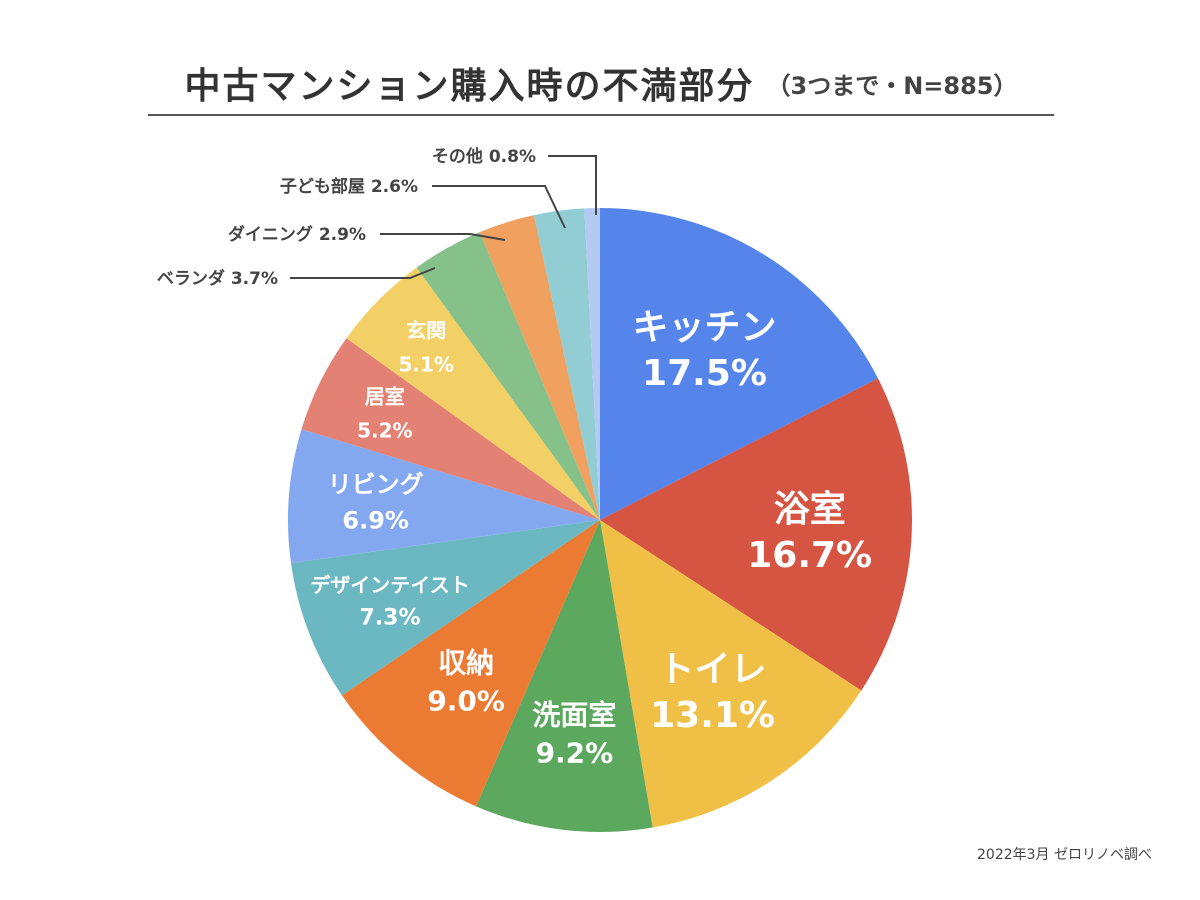 This screenshot has height=900, width=1200. I want to click on slice-11-wedge, so click(539, 367).